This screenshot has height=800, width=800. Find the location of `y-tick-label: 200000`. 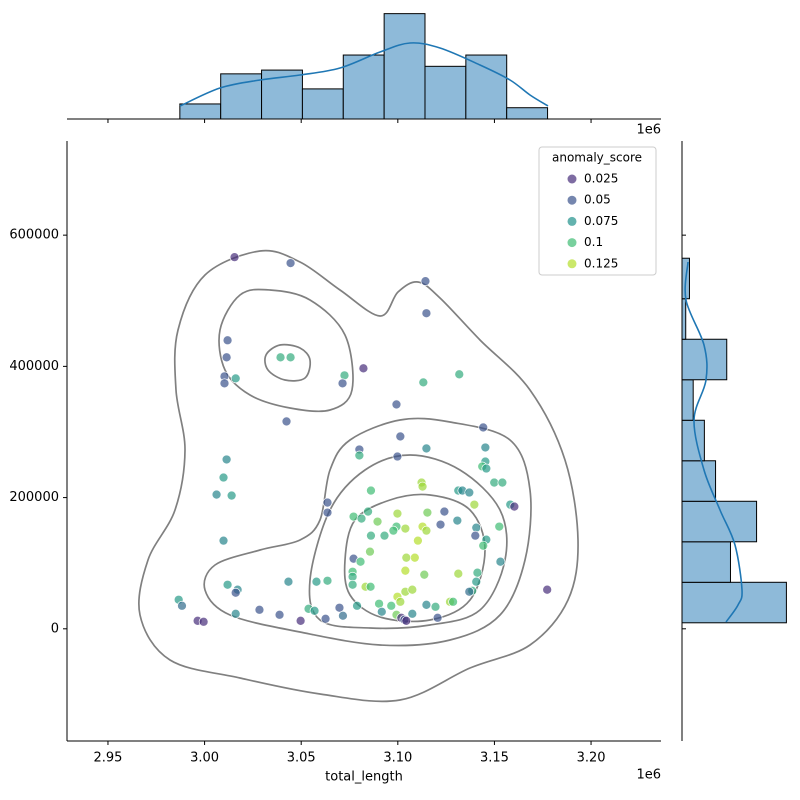

y-tick-label: 200000 is located at coordinates (34, 497).